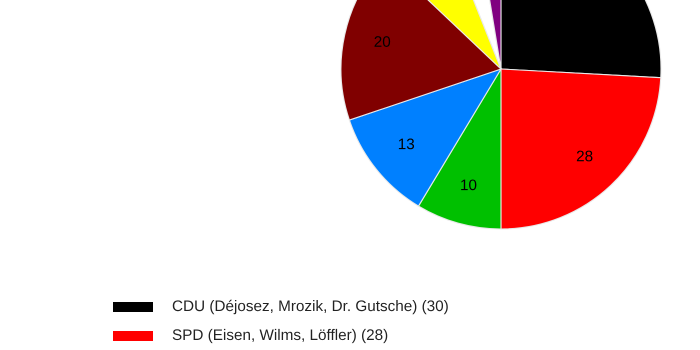 This screenshot has width=700, height=350. Describe the element at coordinates (280, 336) in the screenshot. I see `legend-label: SPD (Eisen, Wilms, Löffler) (28)` at that location.